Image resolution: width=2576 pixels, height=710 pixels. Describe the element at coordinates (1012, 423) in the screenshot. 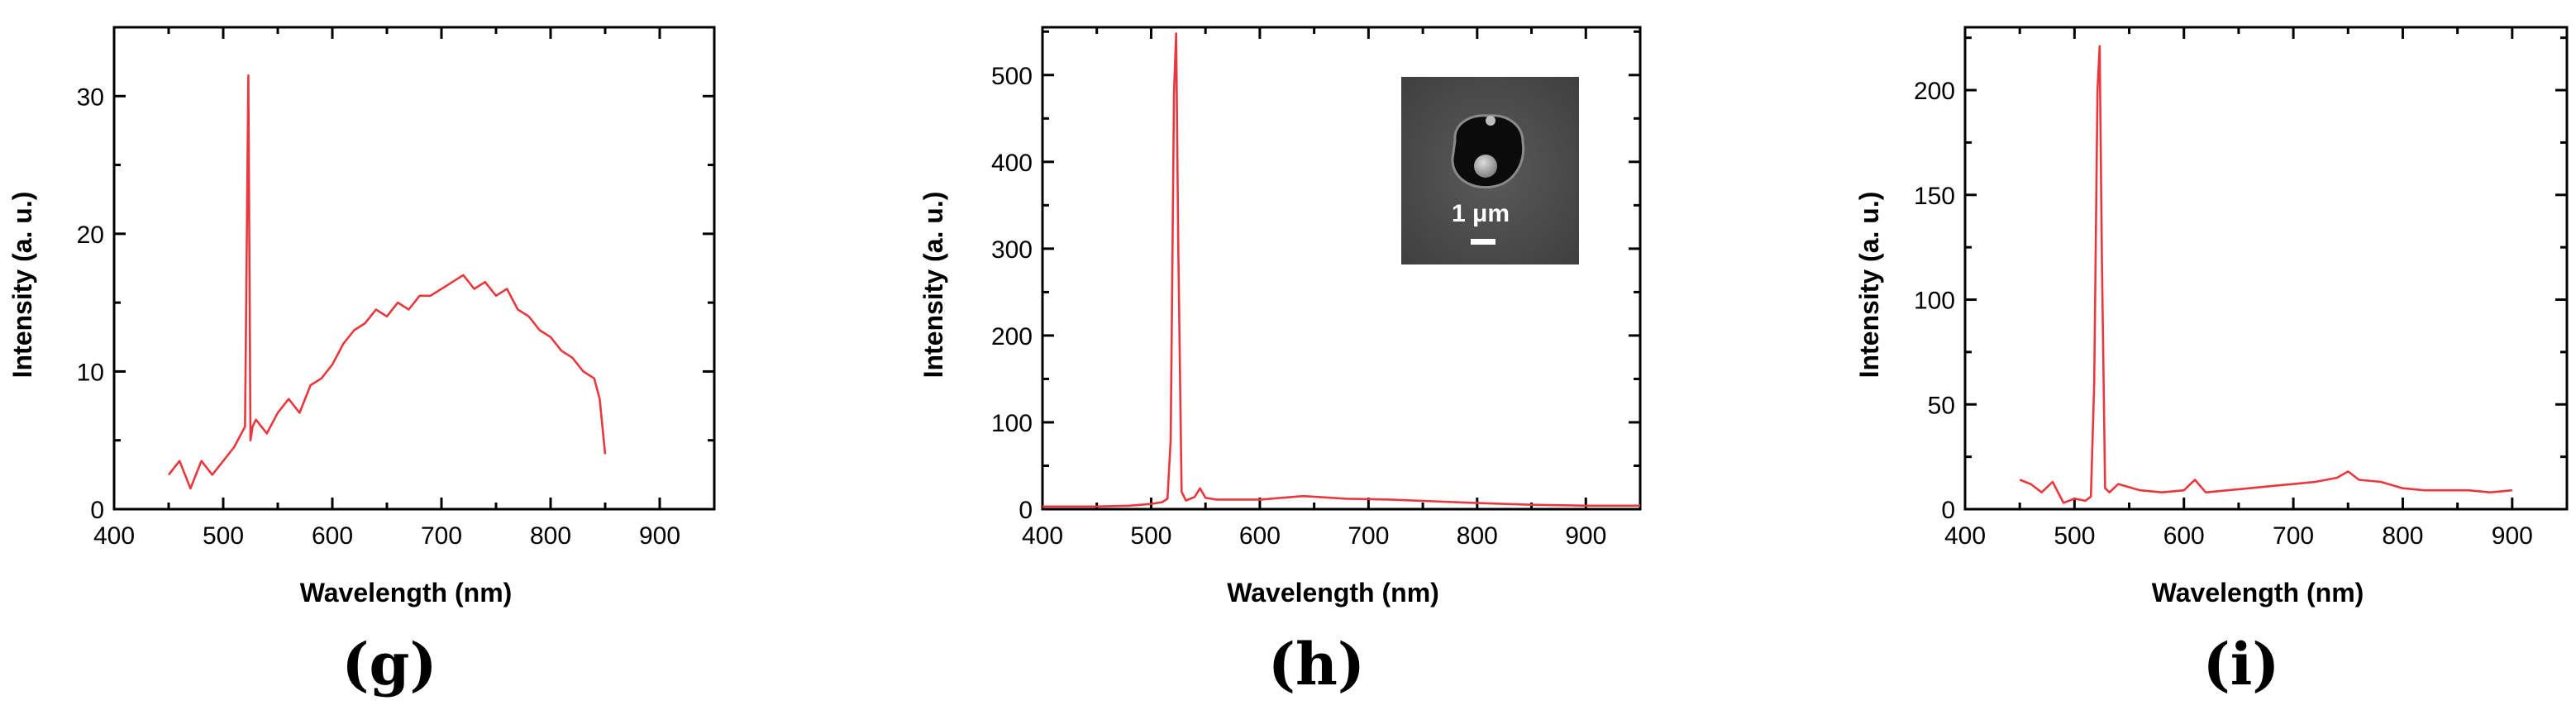

I see `y-tick-label-h: 100` at that location.